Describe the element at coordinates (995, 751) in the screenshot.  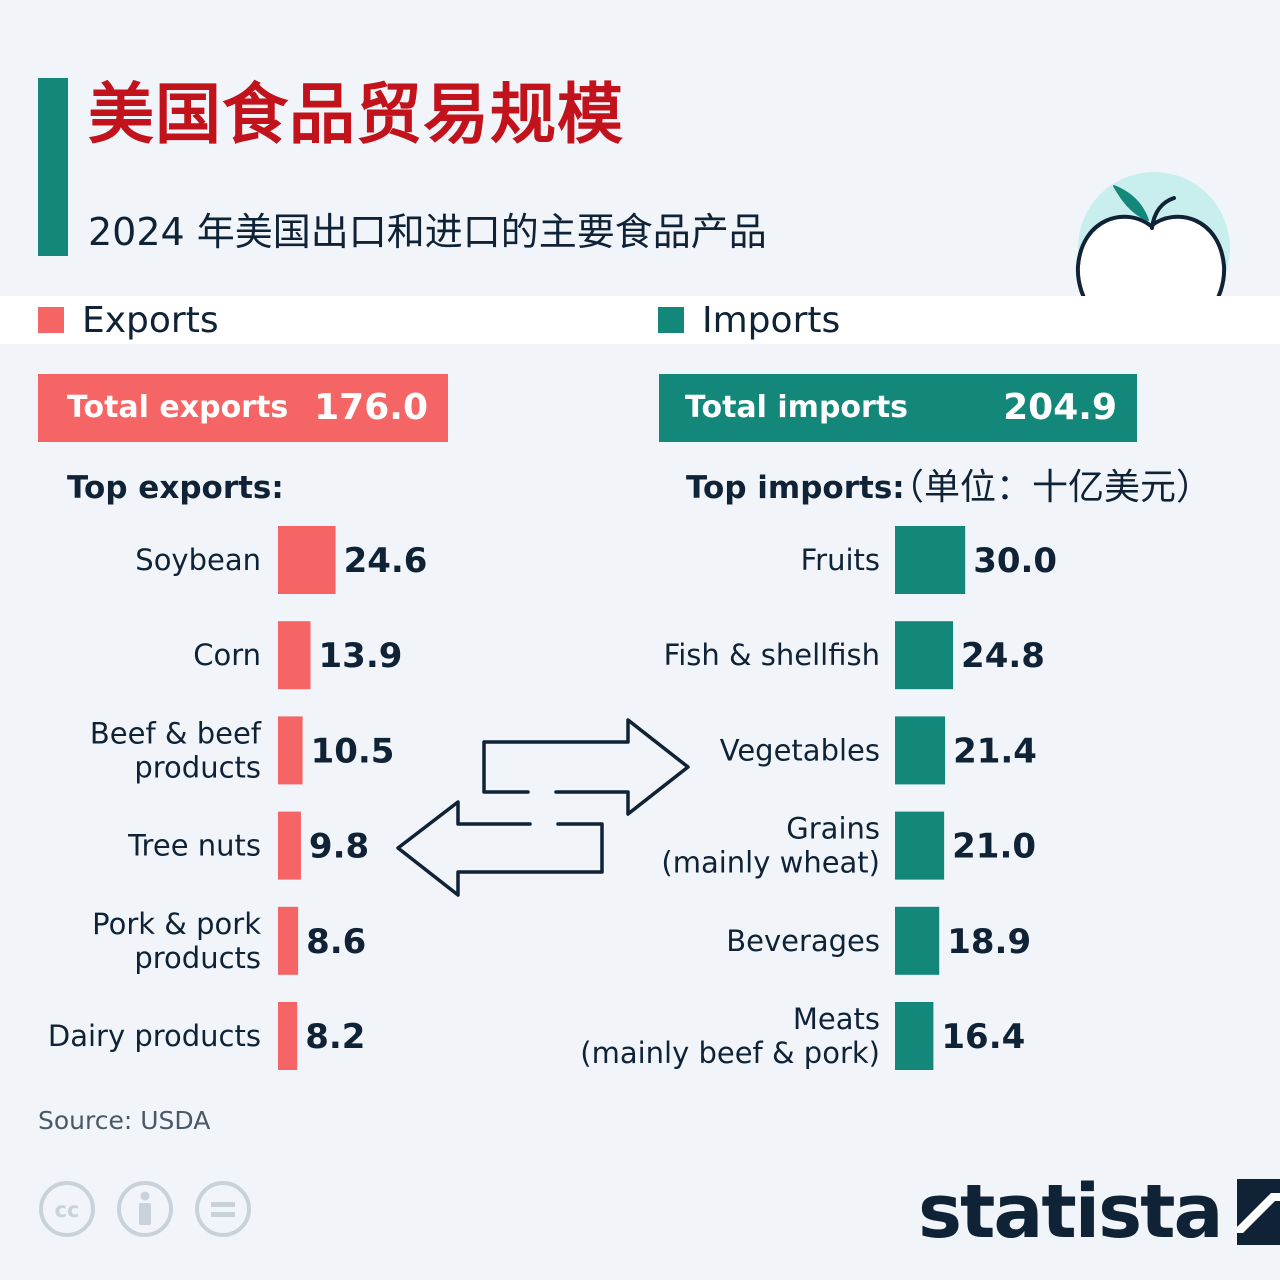
I see `import-value-label: 21.4` at that location.